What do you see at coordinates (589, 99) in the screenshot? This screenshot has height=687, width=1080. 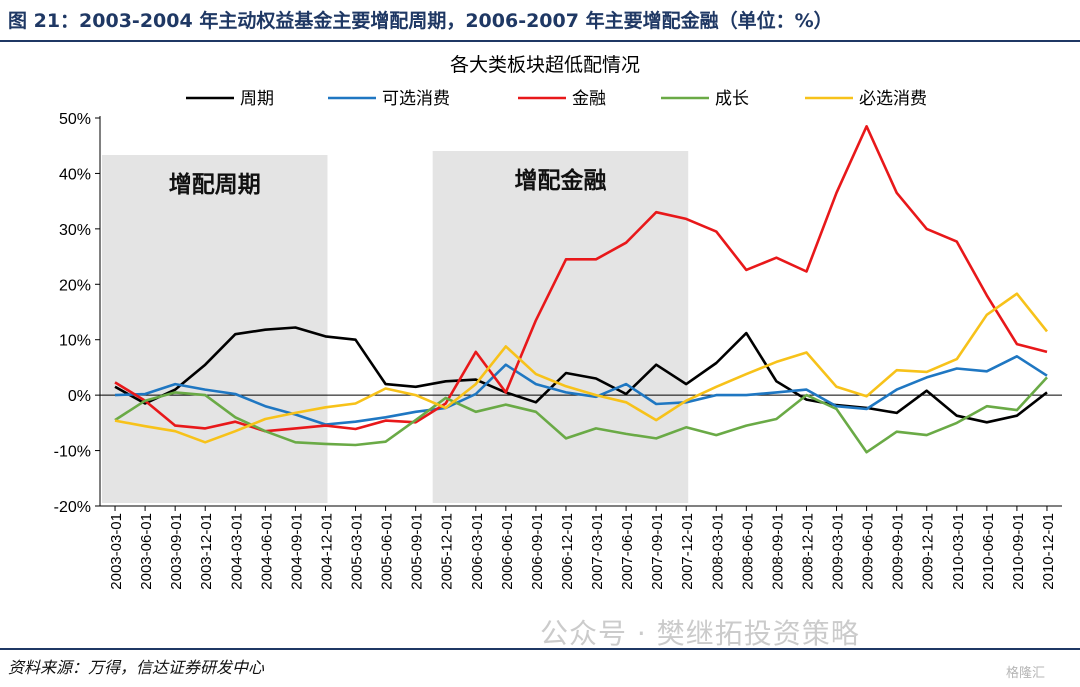 I see `legend-label: 金融` at bounding box center [589, 99].